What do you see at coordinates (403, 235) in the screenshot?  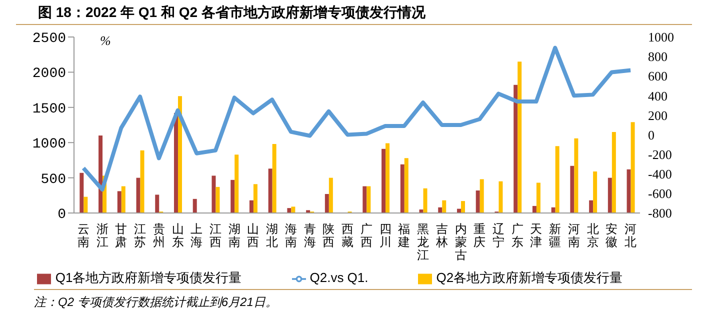 I see `x-tick-label: 福建` at bounding box center [403, 235].